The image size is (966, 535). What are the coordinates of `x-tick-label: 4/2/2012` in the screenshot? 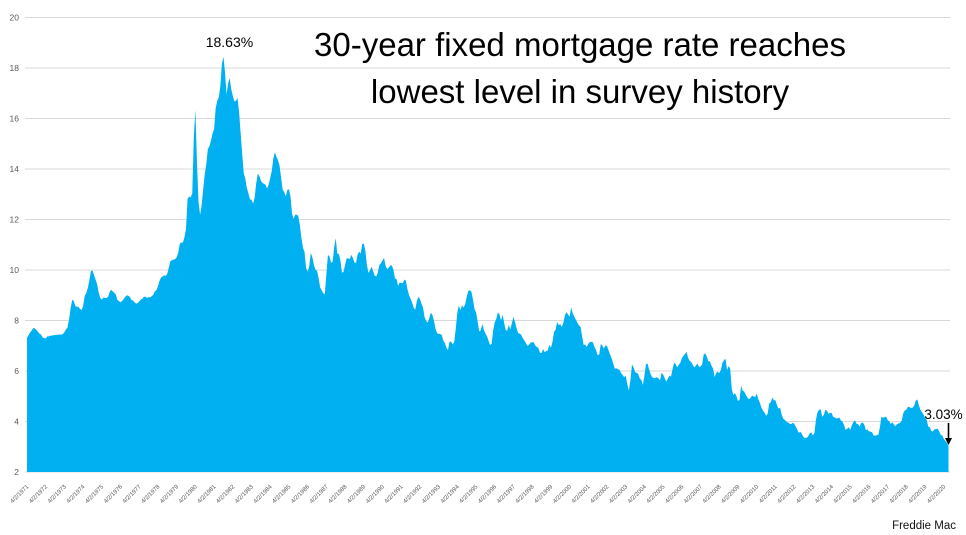 It's located at (787, 494).